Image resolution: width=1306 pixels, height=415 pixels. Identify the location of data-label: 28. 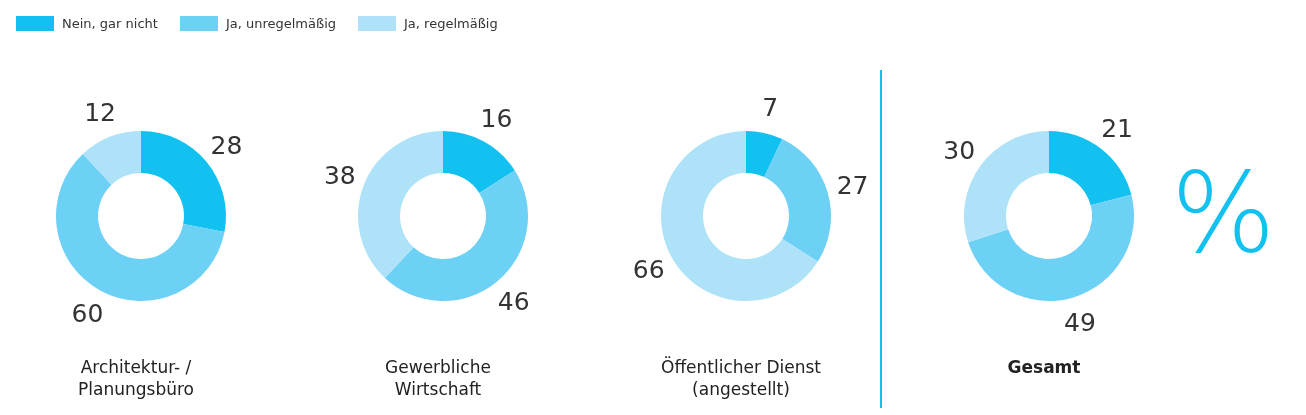
(226, 145).